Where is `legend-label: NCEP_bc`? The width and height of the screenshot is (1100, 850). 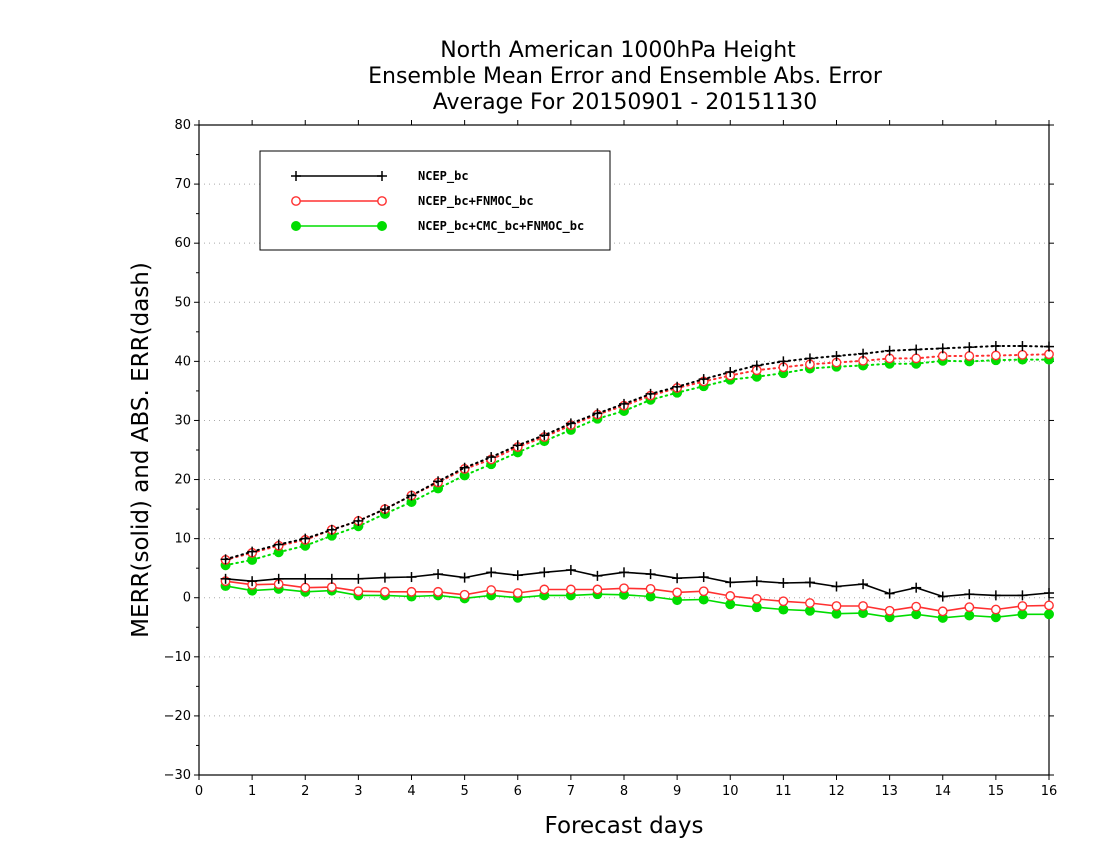
legend-label: NCEP_bc is located at coordinates (443, 176).